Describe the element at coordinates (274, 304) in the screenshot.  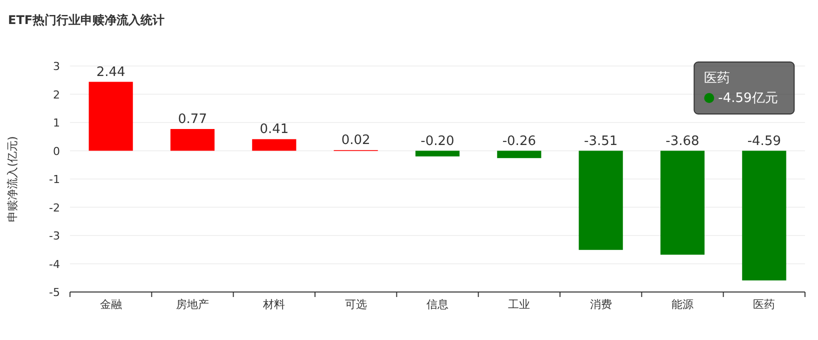
I see `x-tick-label: 材料` at that location.